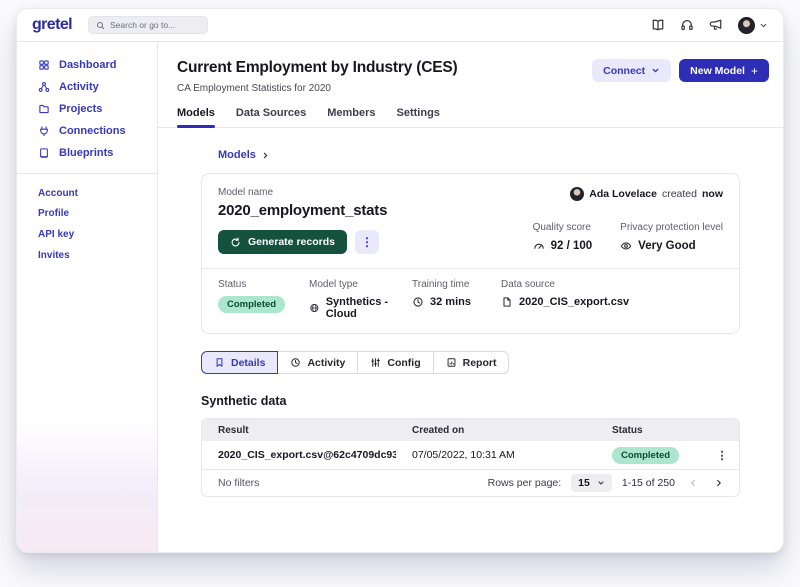 Image resolution: width=800 pixels, height=587 pixels. I want to click on globe-icon, so click(314, 308).